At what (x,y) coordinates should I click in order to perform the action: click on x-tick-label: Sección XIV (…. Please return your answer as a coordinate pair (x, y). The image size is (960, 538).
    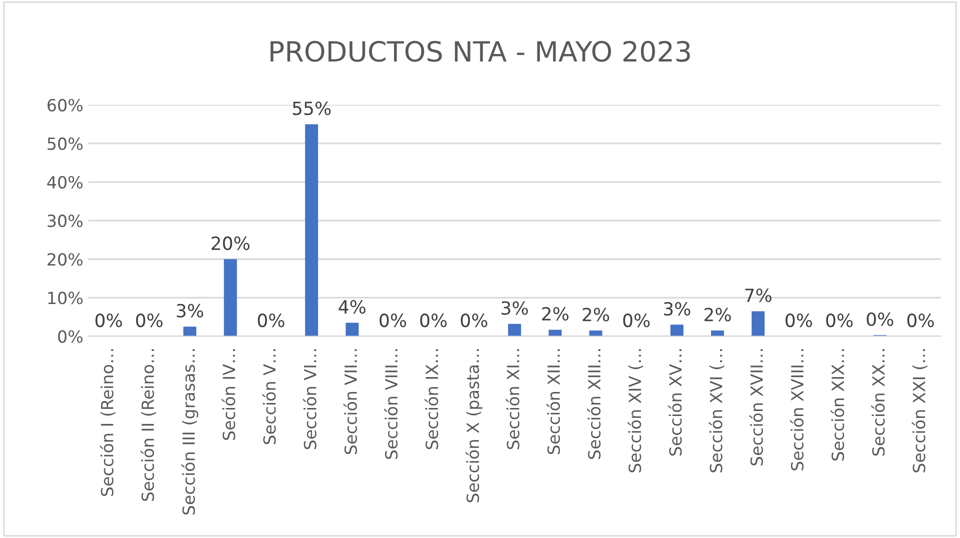
    Looking at the image, I should click on (636, 410).